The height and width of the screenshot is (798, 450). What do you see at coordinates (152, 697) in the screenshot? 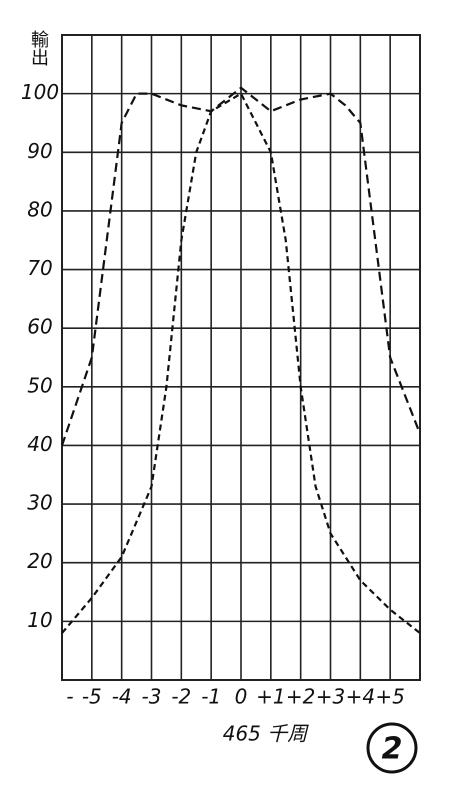
I see `x-tick-label: -3` at bounding box center [152, 697].